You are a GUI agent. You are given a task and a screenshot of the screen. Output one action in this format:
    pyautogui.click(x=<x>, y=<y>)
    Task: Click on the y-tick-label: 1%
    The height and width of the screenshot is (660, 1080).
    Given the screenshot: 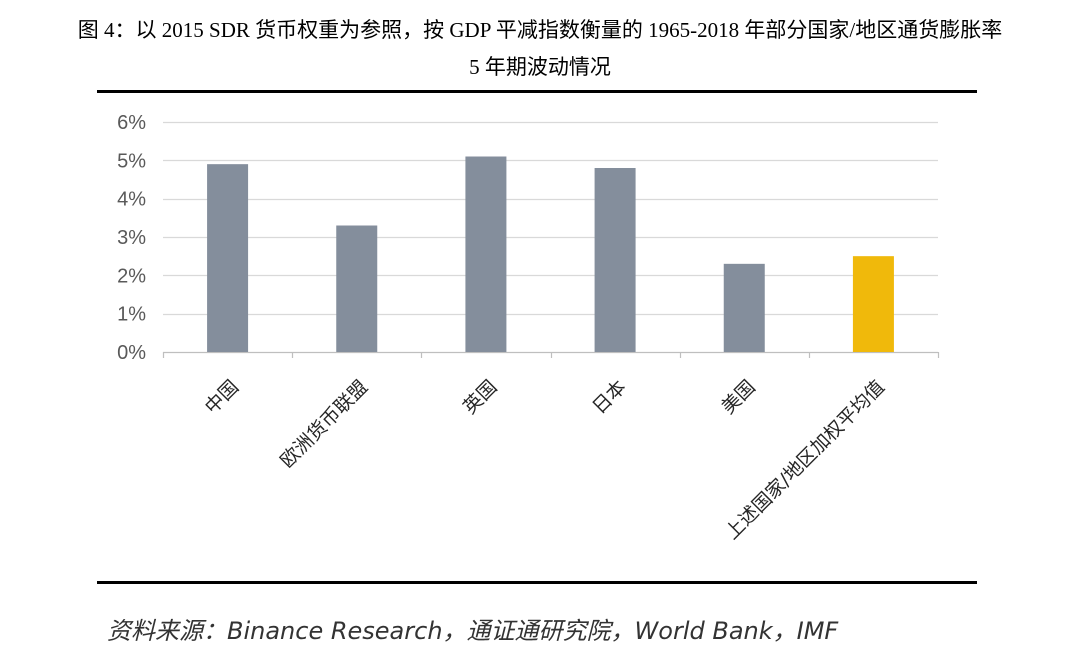 What is the action you would take?
    pyautogui.click(x=131, y=315)
    